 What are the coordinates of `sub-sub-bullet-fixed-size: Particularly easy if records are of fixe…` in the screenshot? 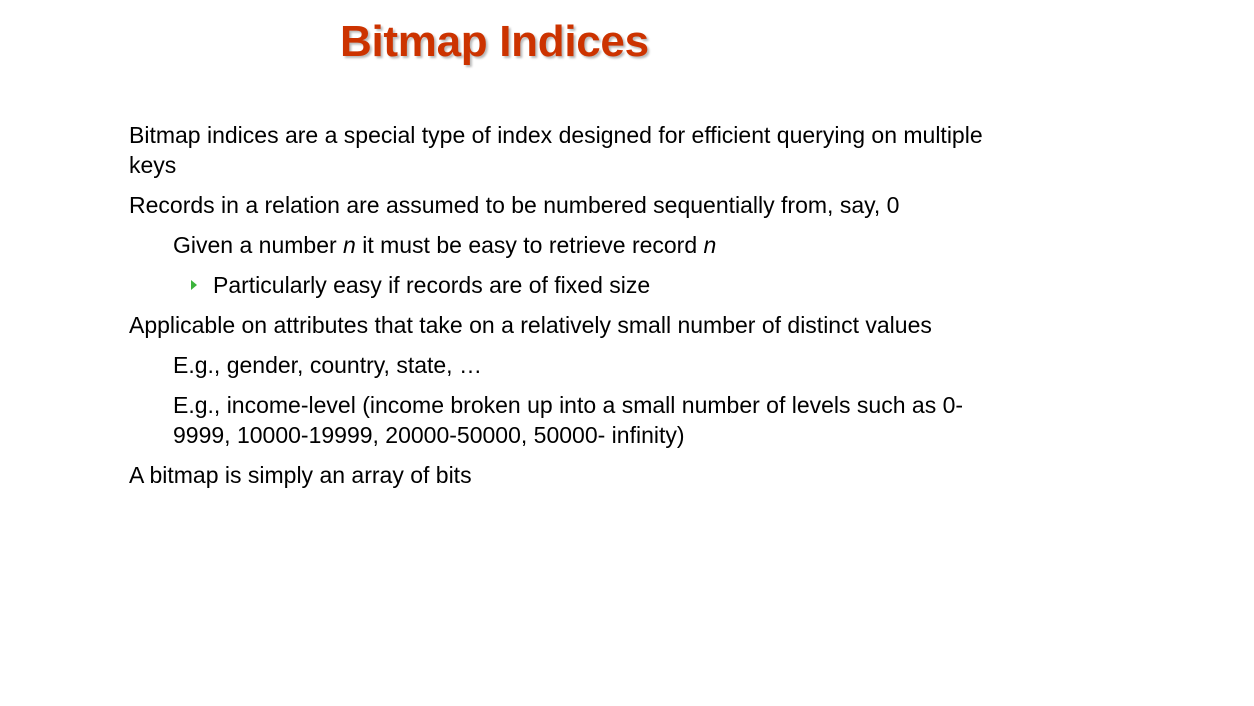 It's located at (594, 285).